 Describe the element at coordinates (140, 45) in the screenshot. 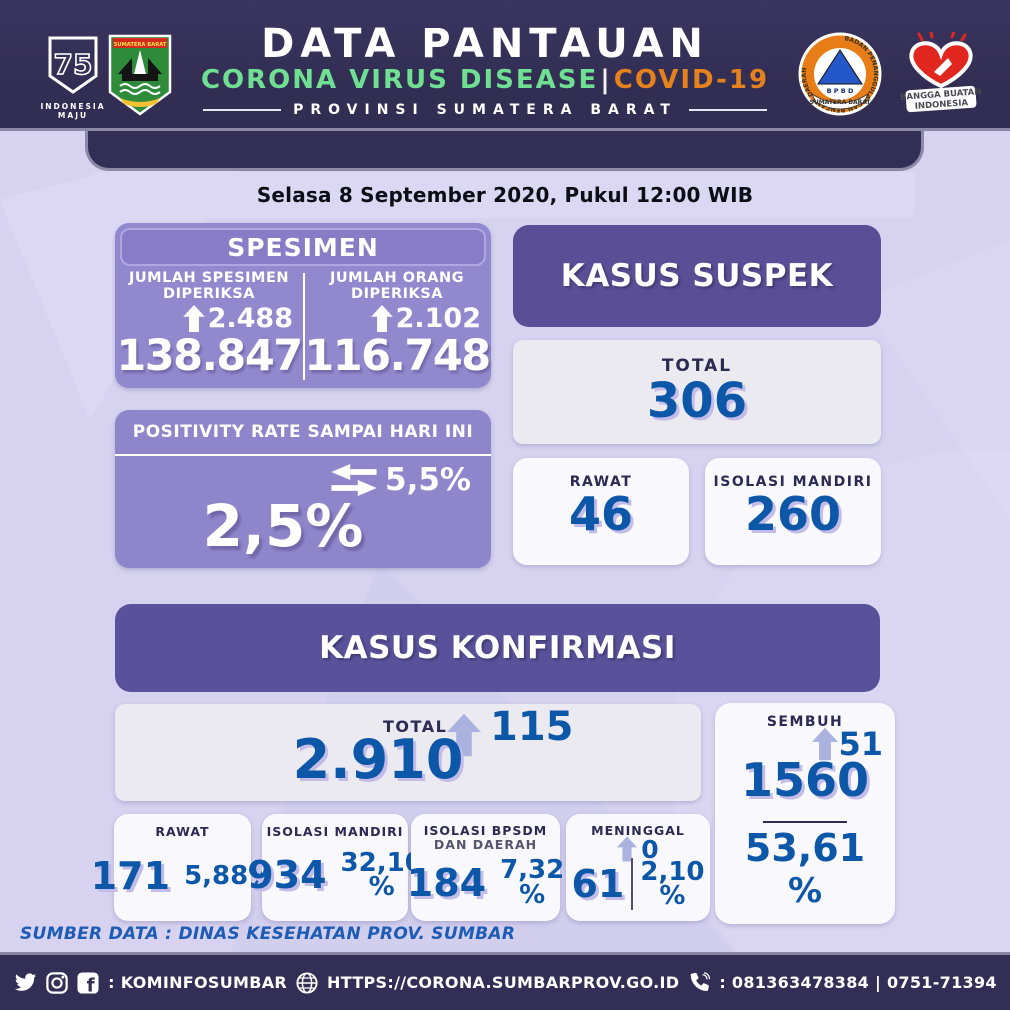

I see `crest-banner-text: SUMATERA BARAT` at that location.